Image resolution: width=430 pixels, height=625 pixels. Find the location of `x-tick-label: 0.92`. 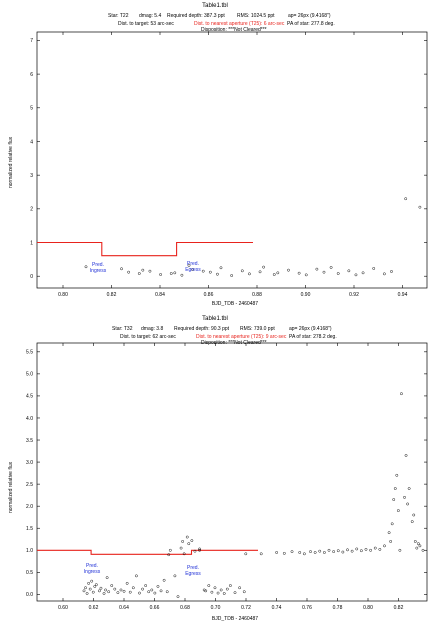

x-tick-label: 0.92 is located at coordinates (354, 295).